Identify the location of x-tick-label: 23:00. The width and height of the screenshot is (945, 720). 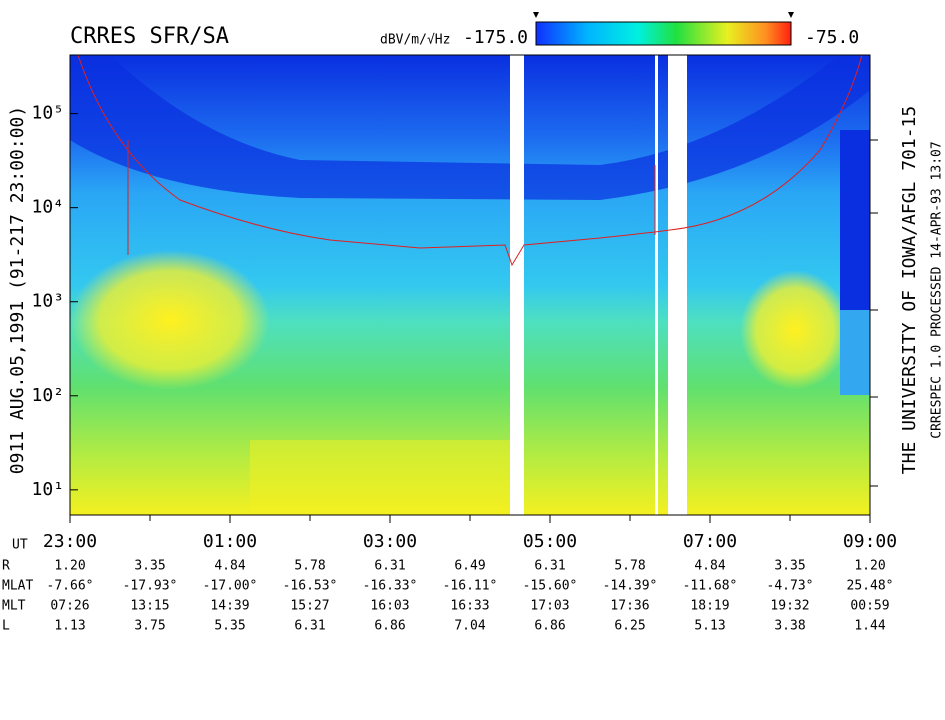
(70, 541).